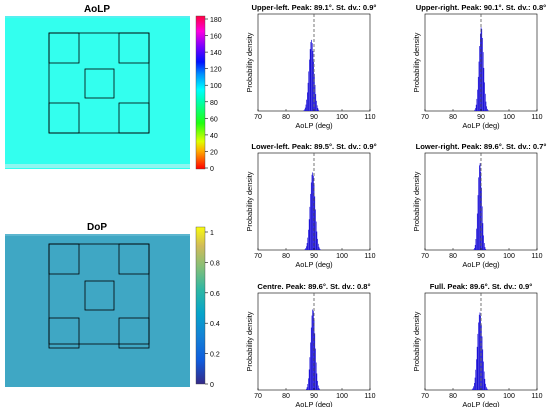 This screenshot has height=407, width=550. I want to click on dop-roi-centre, so click(99, 295).